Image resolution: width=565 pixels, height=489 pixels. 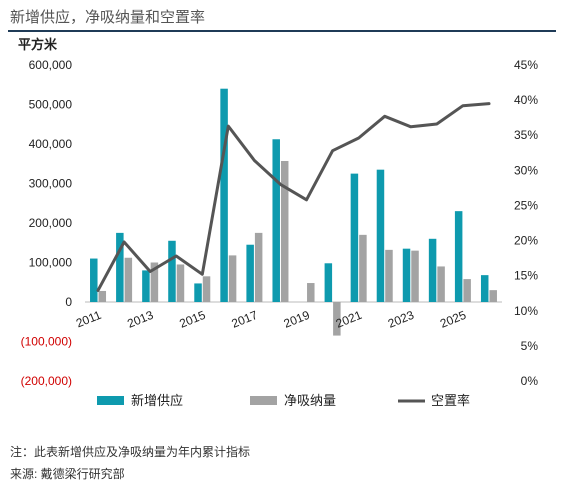 What do you see at coordinates (530, 346) in the screenshot?
I see `y2-tick-label: 5%` at bounding box center [530, 346].